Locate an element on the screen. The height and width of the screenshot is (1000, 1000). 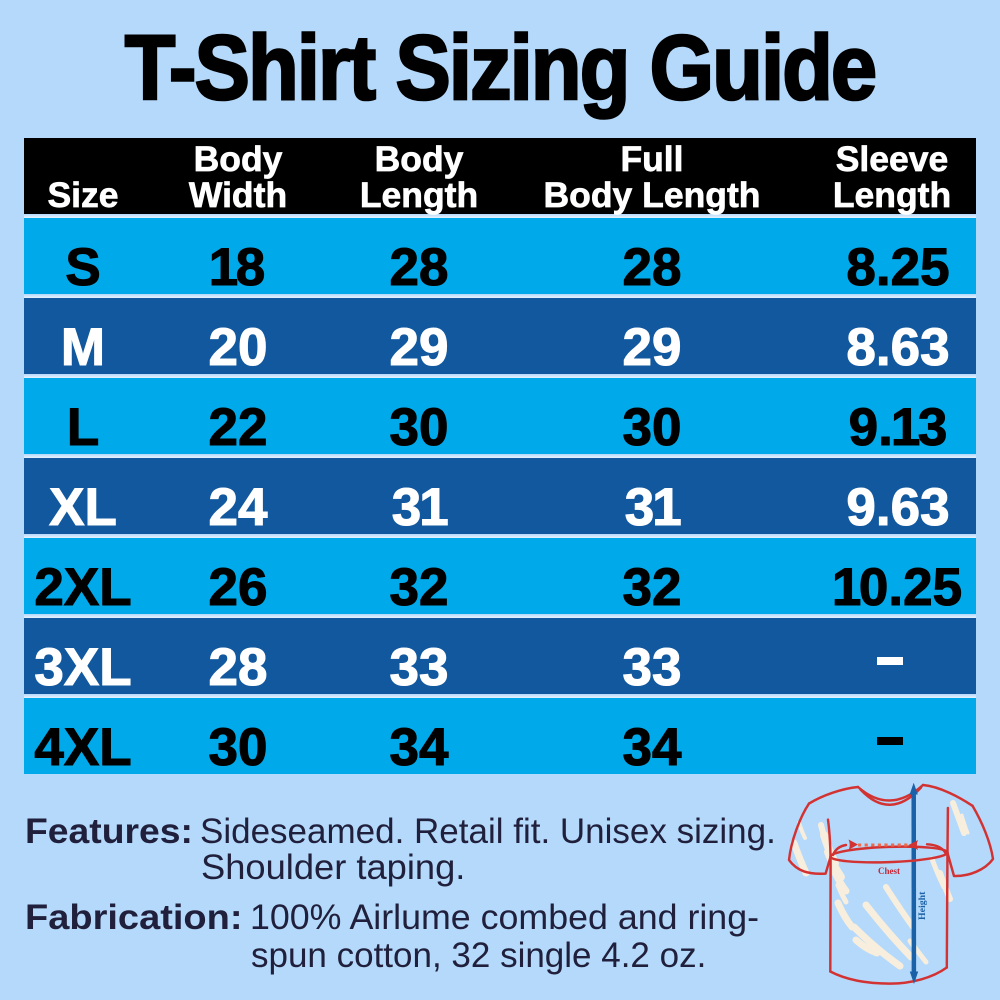
svg-text: Height is located at coordinates (922, 905).